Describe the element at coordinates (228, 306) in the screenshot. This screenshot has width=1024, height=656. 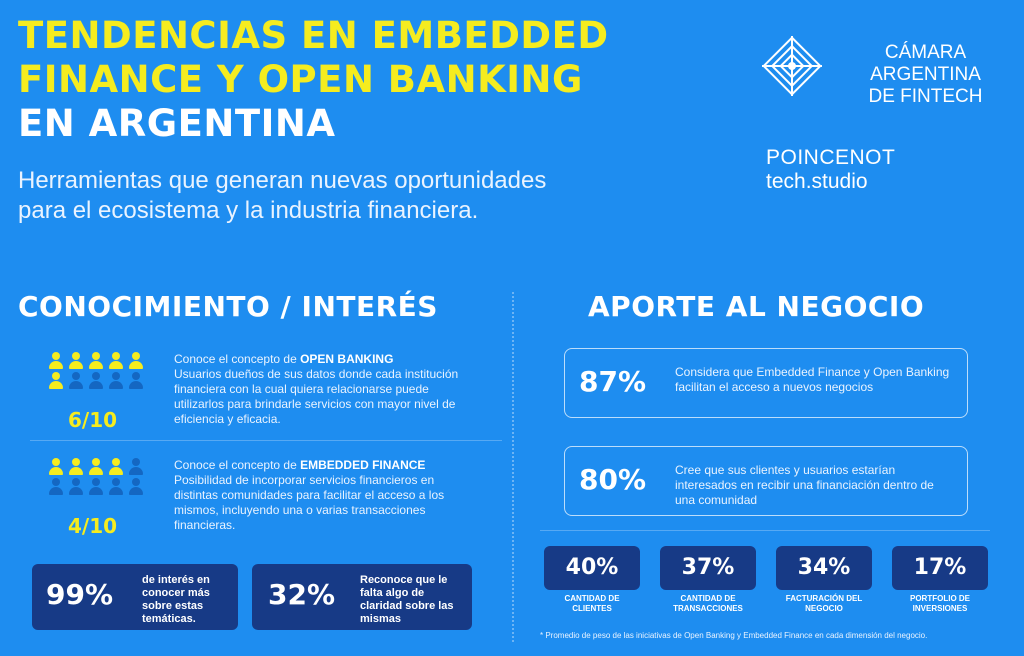
I see `left-section-title: CONOCIMIENTO / INTERÉS` at that location.